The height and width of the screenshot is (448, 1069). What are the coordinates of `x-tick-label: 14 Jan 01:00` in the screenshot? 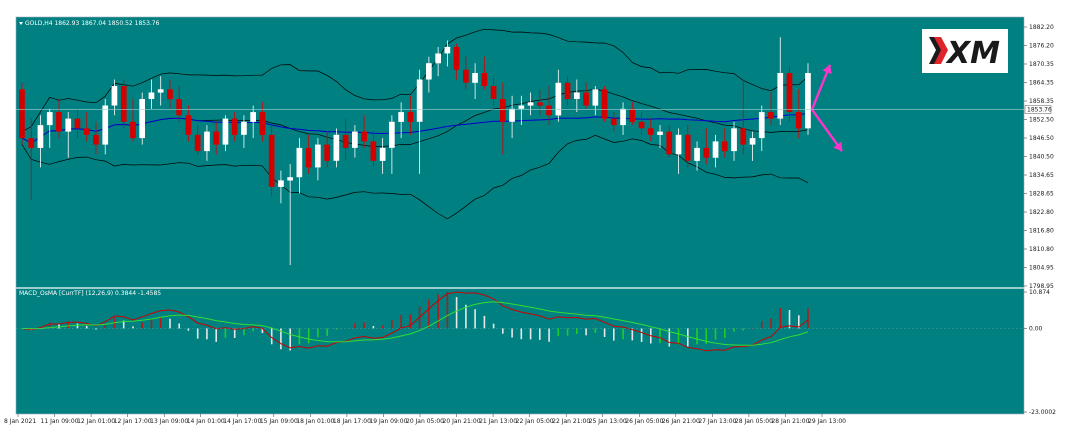 It's located at (206, 421).